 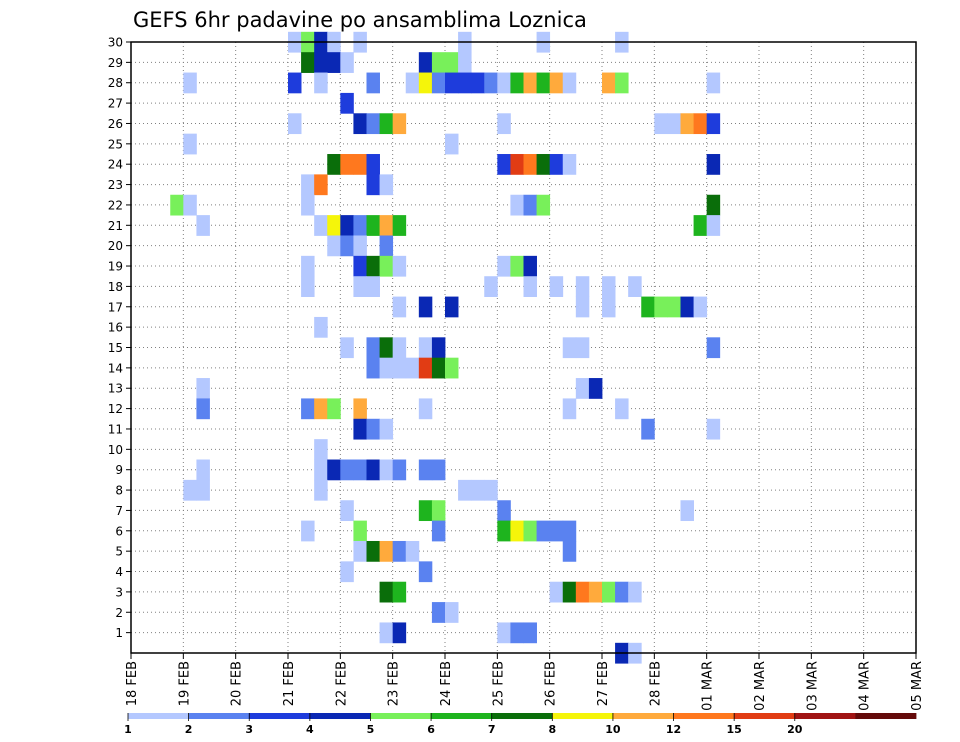 What do you see at coordinates (917, 686) in the screenshot?
I see `x-tick-label: 05 MAR` at bounding box center [917, 686].